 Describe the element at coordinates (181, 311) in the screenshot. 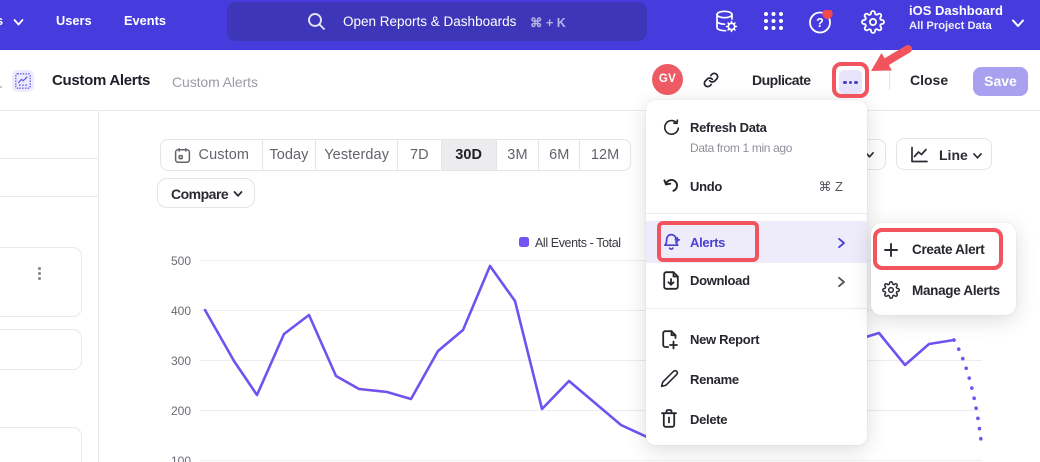

I see `svg-text: 400` at that location.